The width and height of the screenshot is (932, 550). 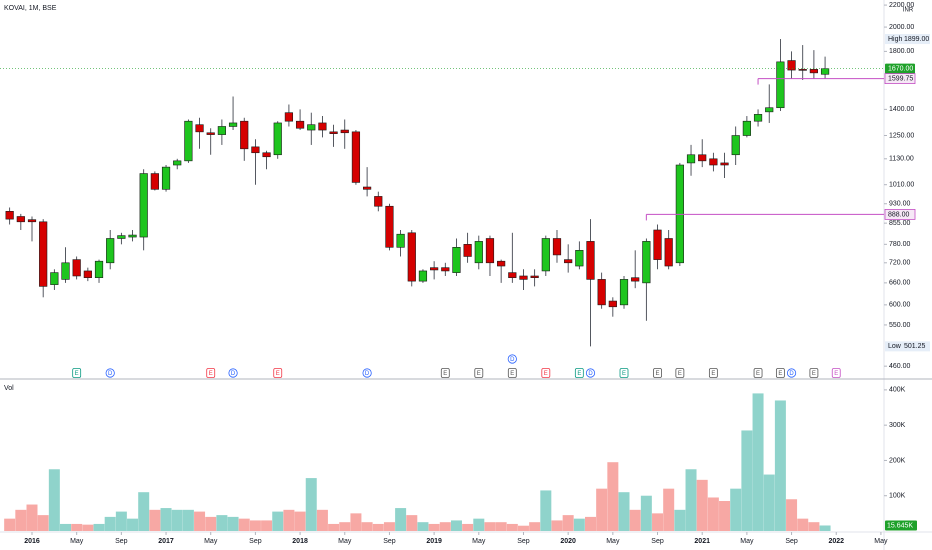 What do you see at coordinates (836, 541) in the screenshot?
I see `x-tick-label: 2022` at bounding box center [836, 541].